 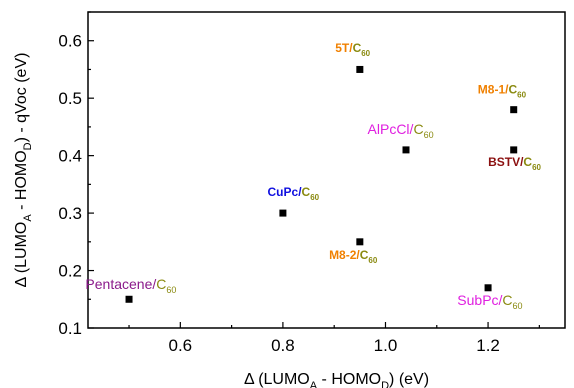 I want to click on point-label: M8-2/C60, so click(x=353, y=256).